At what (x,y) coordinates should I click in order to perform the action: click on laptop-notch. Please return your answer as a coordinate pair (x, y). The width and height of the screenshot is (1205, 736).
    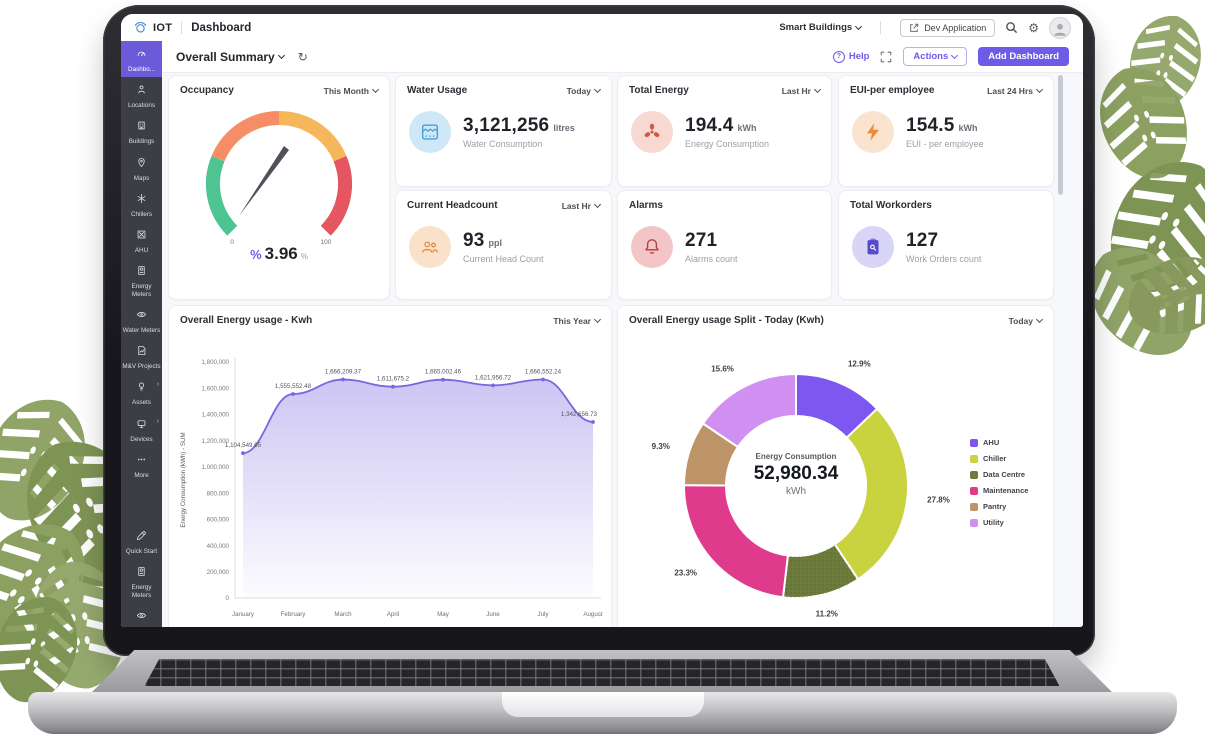
    Looking at the image, I should click on (602, 704).